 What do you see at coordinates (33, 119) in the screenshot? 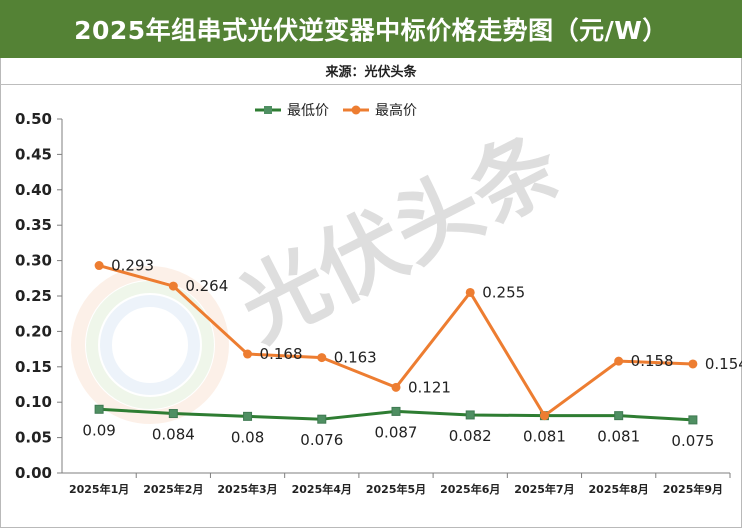
I see `y-tick-label: 0.50` at bounding box center [33, 119].